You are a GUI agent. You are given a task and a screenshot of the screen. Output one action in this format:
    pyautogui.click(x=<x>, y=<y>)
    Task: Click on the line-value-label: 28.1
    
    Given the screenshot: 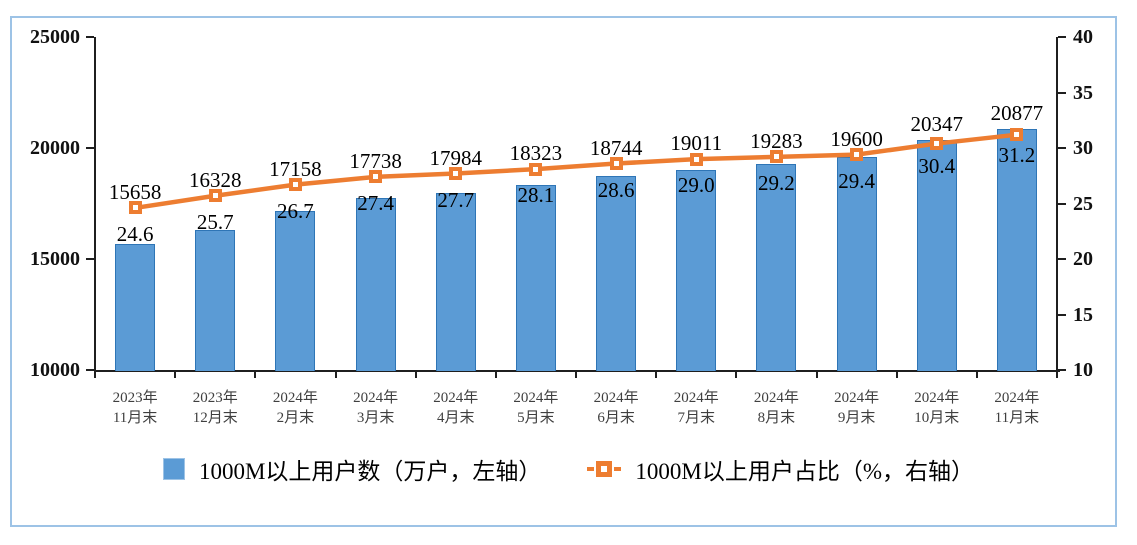 What is the action you would take?
    pyautogui.click(x=536, y=195)
    